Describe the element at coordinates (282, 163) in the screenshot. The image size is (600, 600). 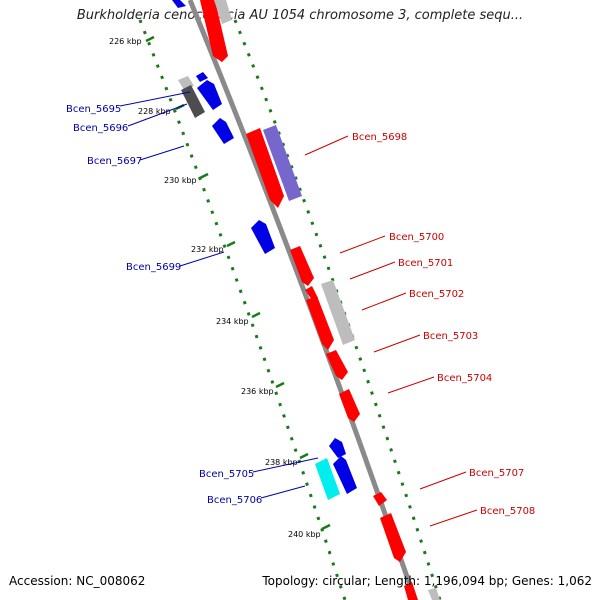
I see `gene-feature-bcen-5698-b` at that location.